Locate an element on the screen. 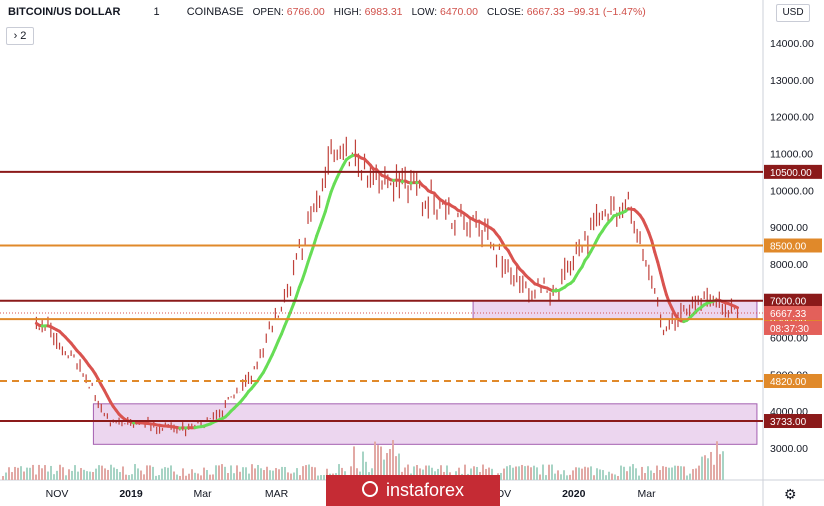 The width and height of the screenshot is (824, 506). high-value: 6983.31 is located at coordinates (383, 12).